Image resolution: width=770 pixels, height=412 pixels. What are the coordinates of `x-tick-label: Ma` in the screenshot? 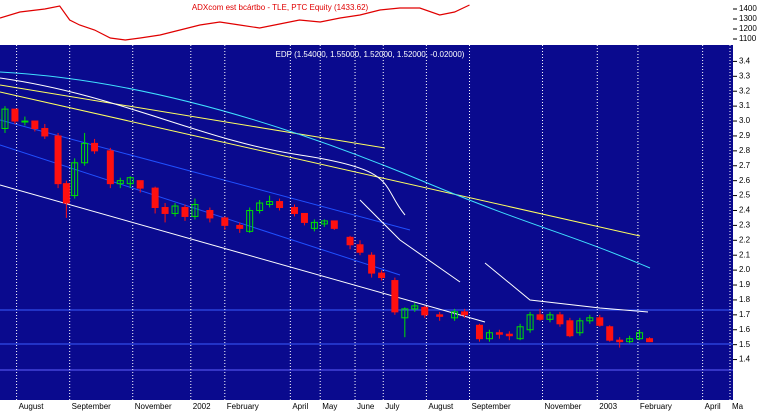 It's located at (738, 406).